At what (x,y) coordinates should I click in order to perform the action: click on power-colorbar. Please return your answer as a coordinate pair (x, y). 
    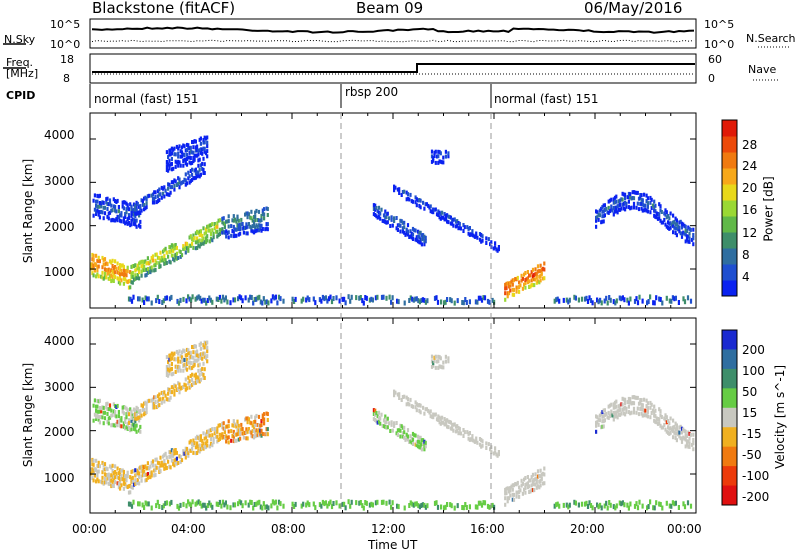
    Looking at the image, I should click on (729, 208).